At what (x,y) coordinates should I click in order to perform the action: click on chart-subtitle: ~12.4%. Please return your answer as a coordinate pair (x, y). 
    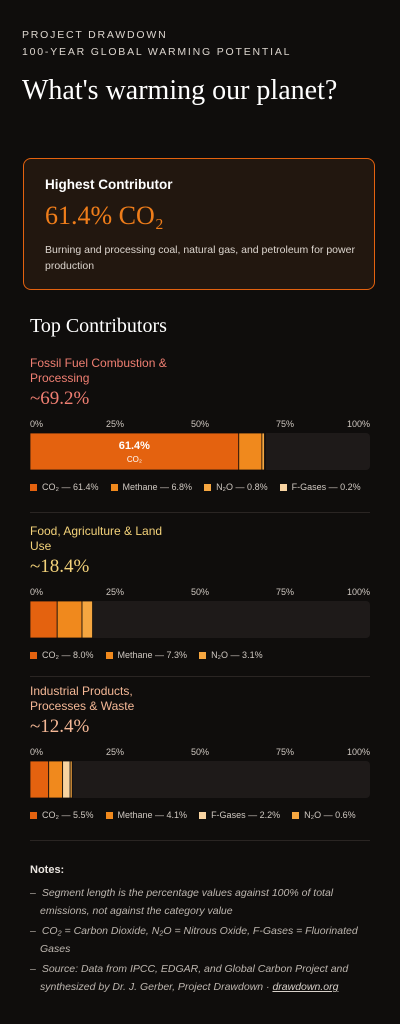
    Looking at the image, I should click on (60, 726).